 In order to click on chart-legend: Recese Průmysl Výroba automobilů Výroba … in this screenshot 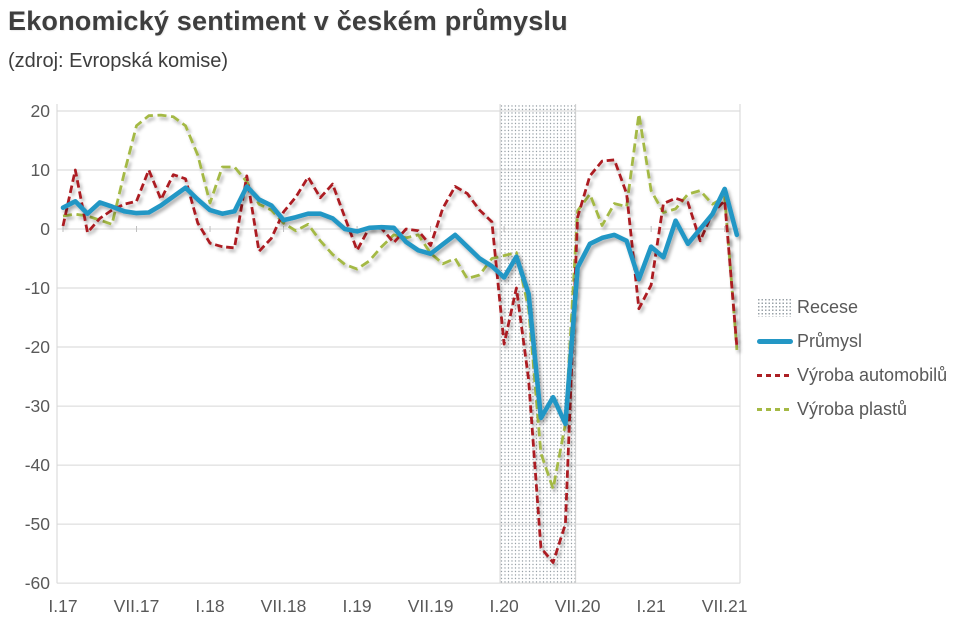, I will do `click(852, 358)`.